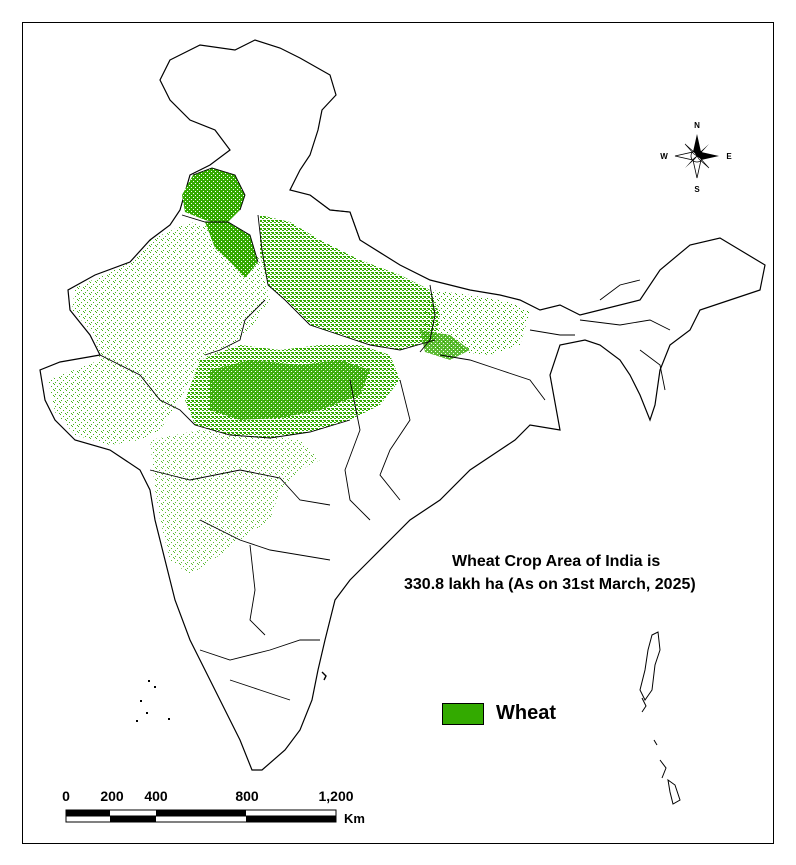  I want to click on compass-west: W, so click(664, 156).